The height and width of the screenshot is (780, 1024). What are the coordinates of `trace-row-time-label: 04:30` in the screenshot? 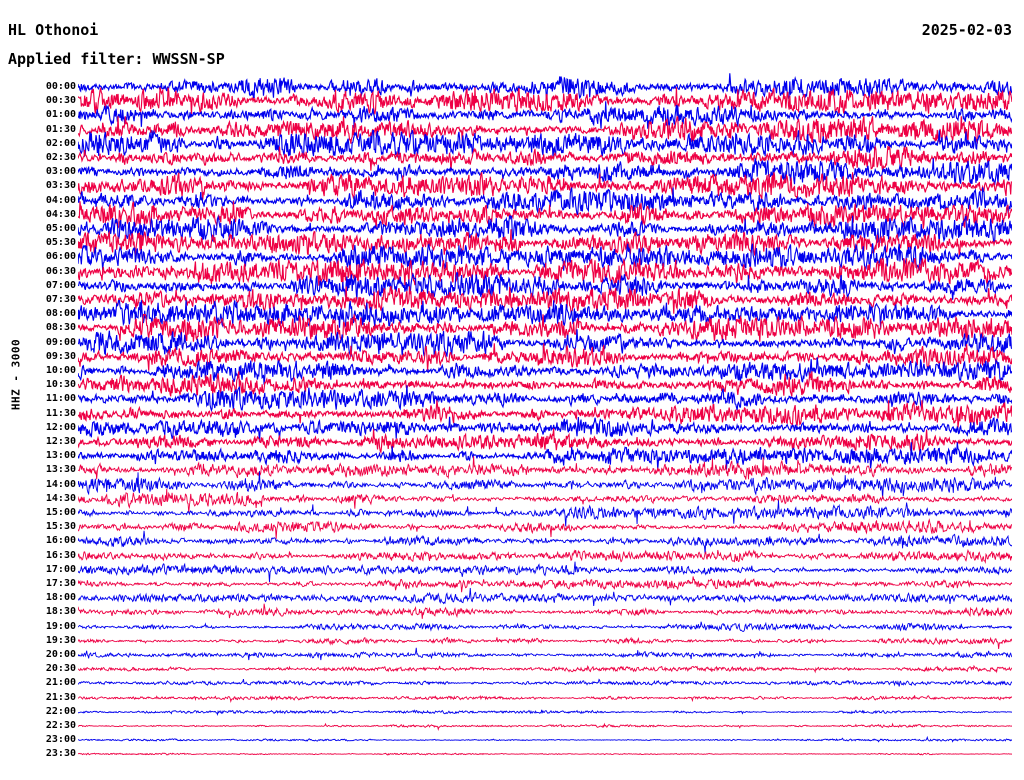 It's located at (60, 214).